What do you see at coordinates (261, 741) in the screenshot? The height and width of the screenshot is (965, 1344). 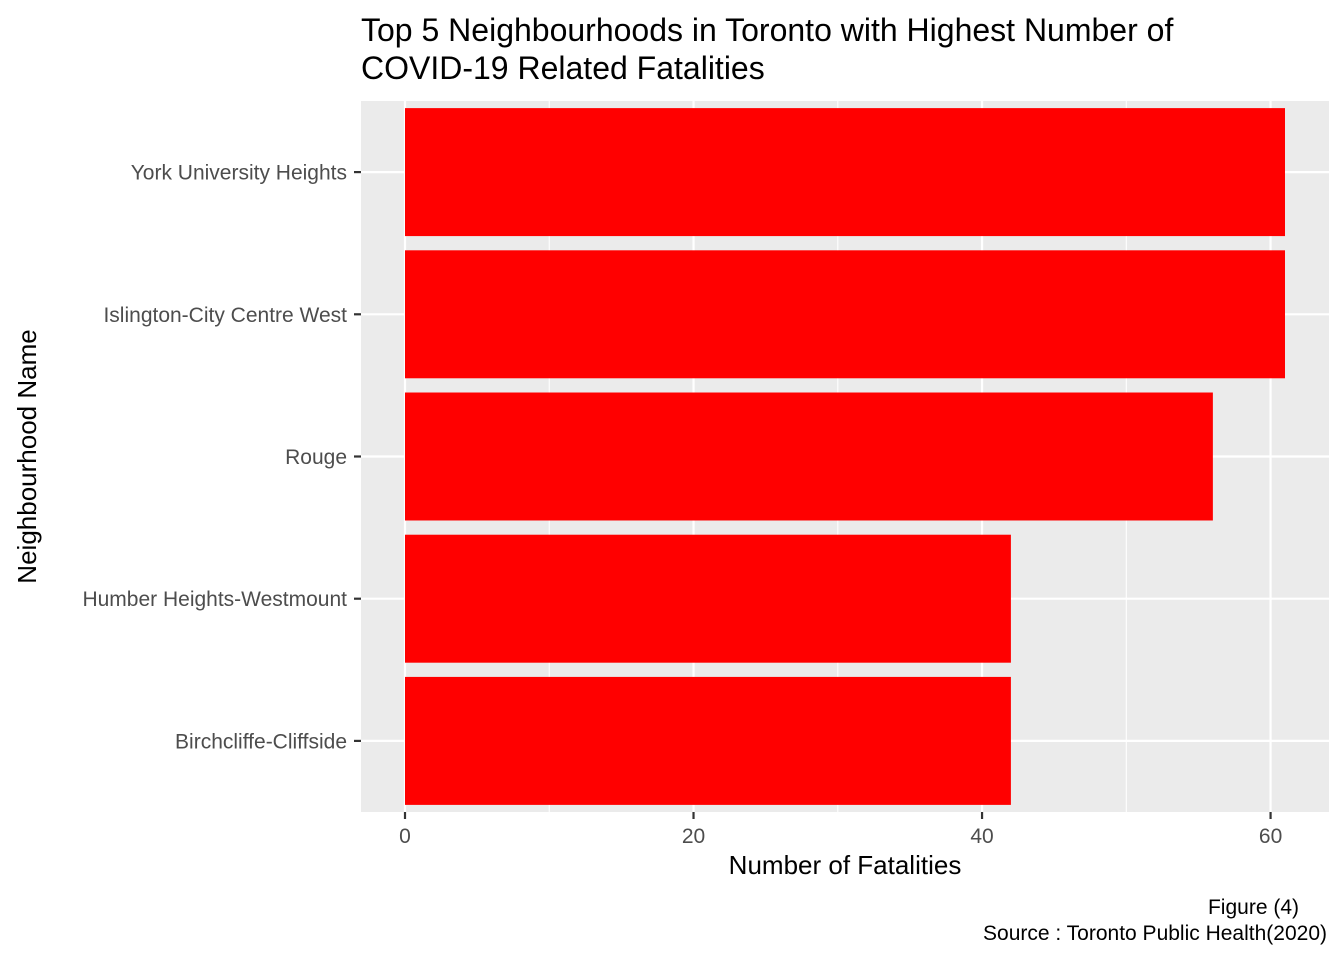 I see `y-tick-label: Birchcliffe-Cliffside` at bounding box center [261, 741].